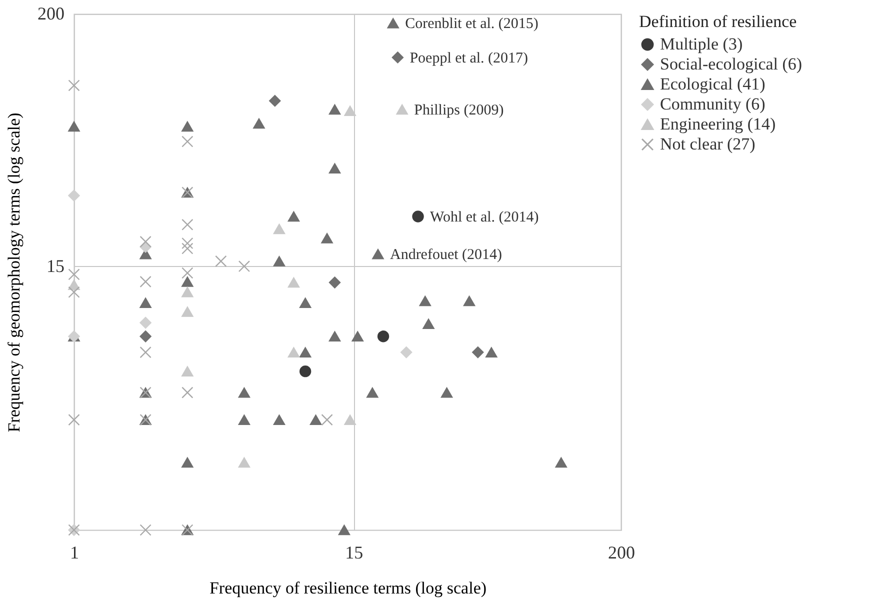 This screenshot has height=615, width=878. What do you see at coordinates (713, 104) in the screenshot?
I see `legend-label: Community (6)` at bounding box center [713, 104].